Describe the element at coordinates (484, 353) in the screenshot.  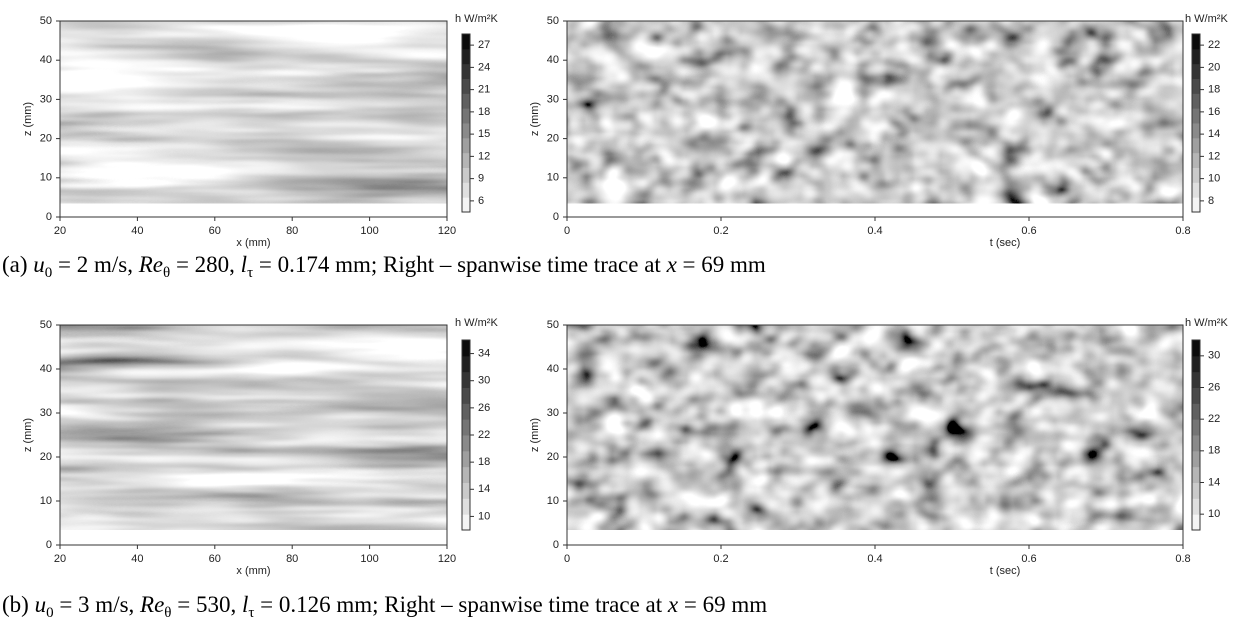
I see `colorbar-tick-label: 34` at that location.